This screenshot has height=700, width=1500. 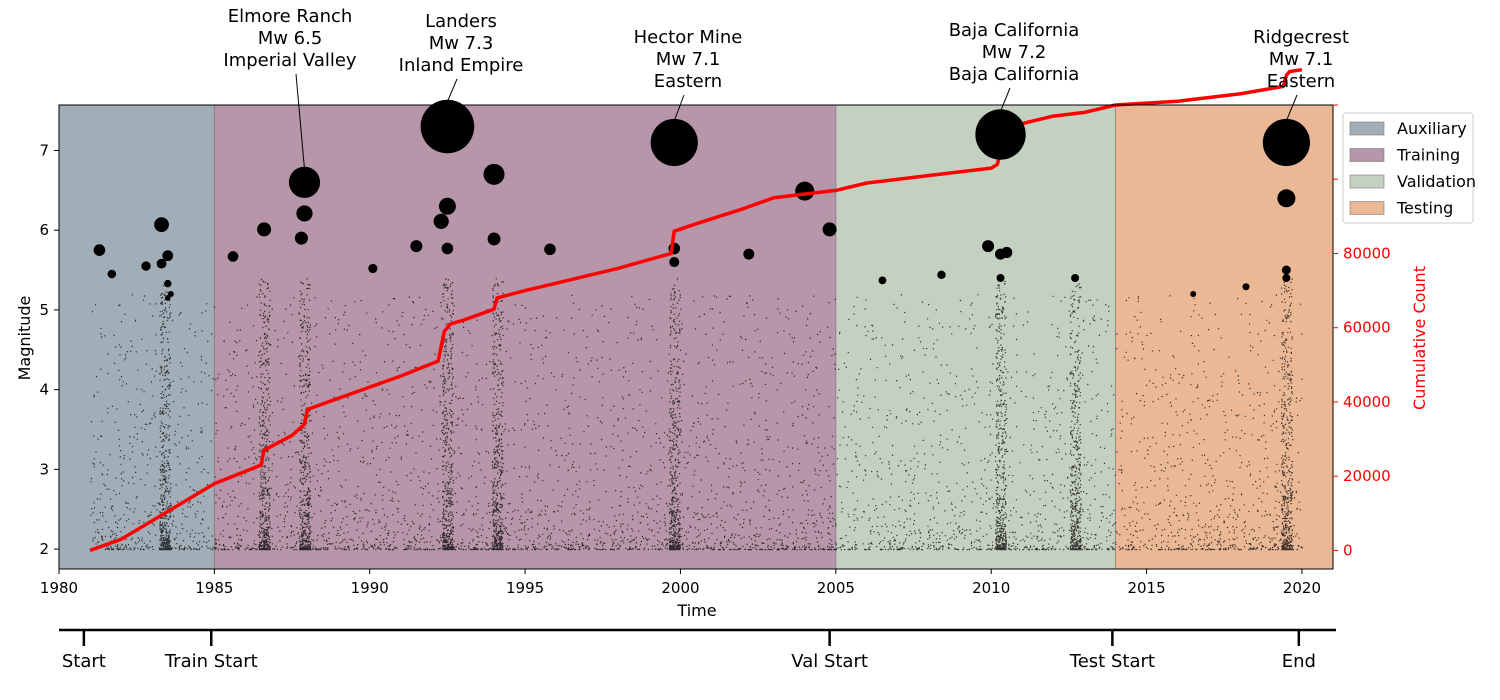 What do you see at coordinates (1299, 661) in the screenshot?
I see `timeline-label: End` at bounding box center [1299, 661].